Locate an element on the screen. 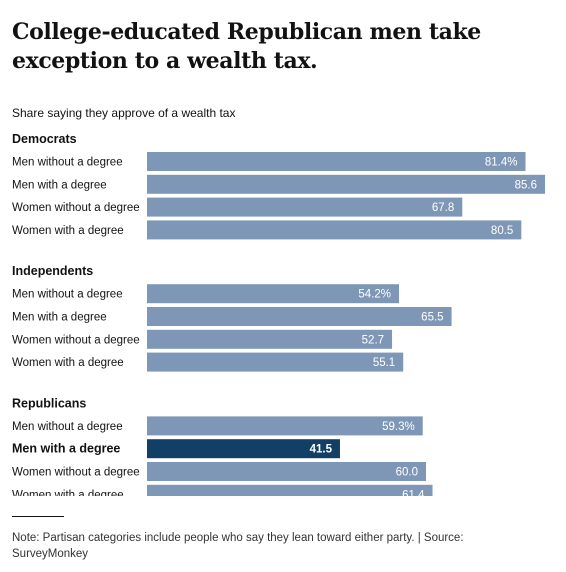 The image size is (566, 572). group-header: Republicans is located at coordinates (49, 403).